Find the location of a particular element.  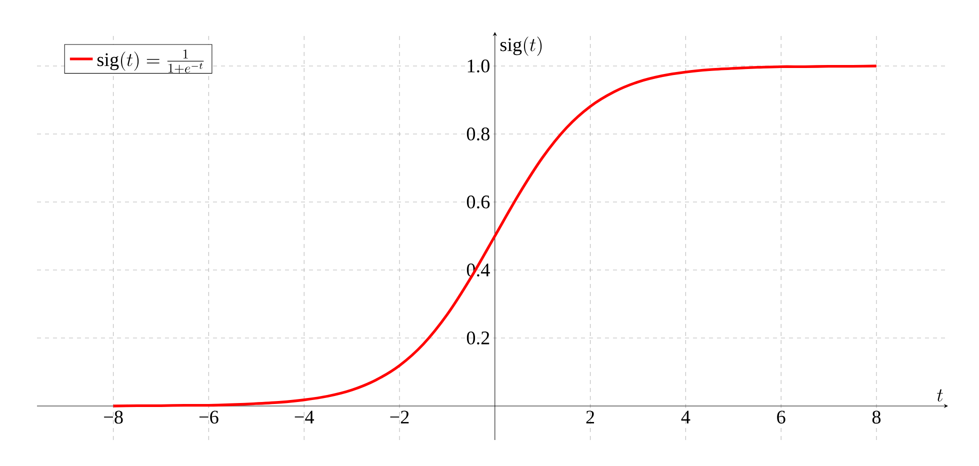

x-tick-label: −8 is located at coordinates (113, 417).